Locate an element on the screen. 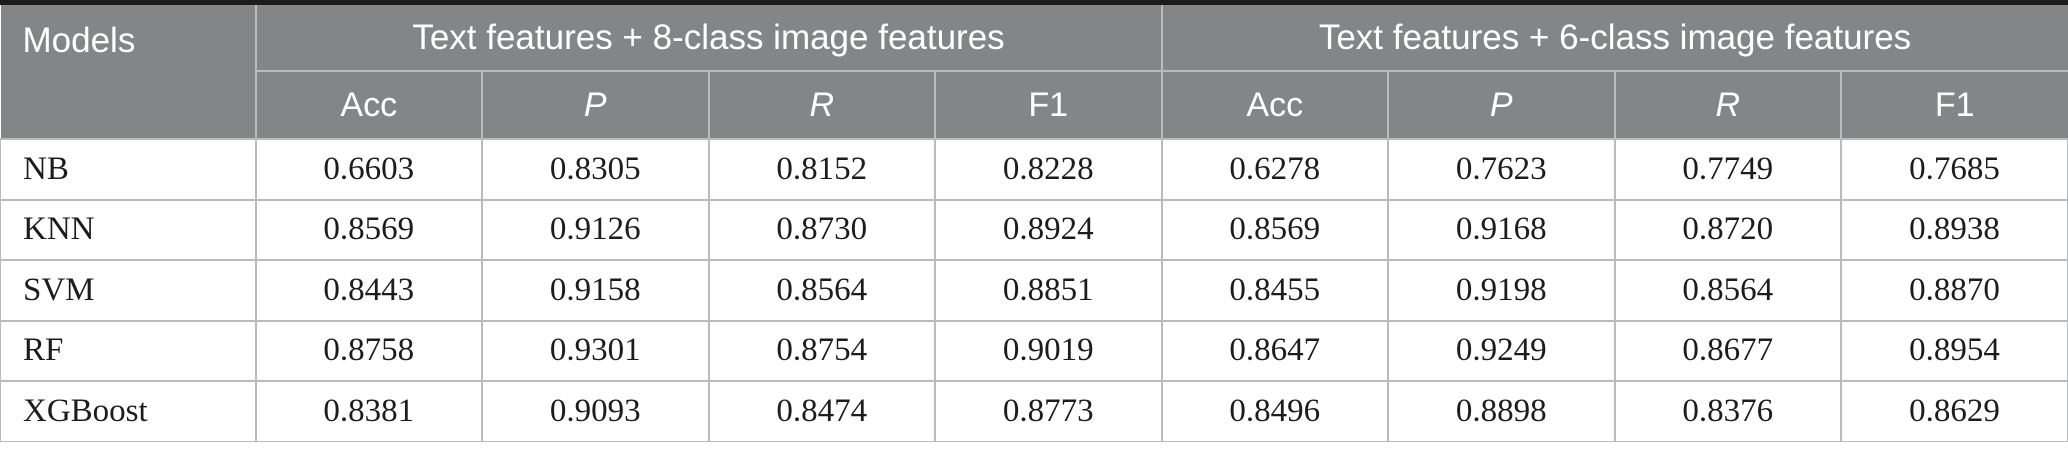 Image resolution: width=2068 pixels, height=466 pixels. metric-header-f1-group2: F1 is located at coordinates (1954, 105).